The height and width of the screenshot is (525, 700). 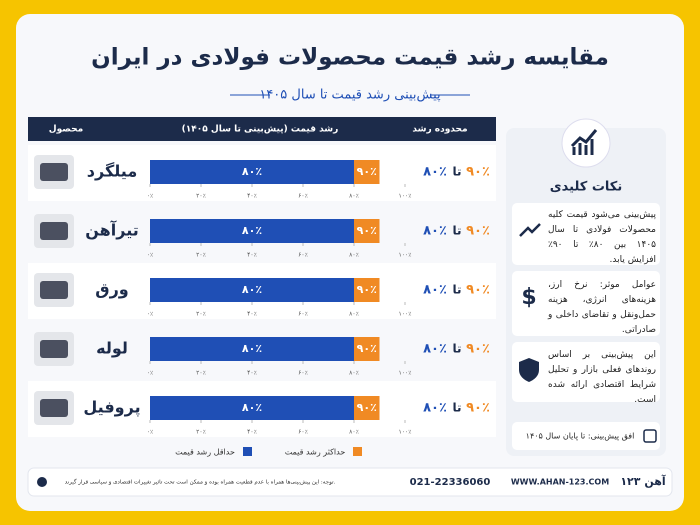 What do you see at coordinates (350, 482) in the screenshot?
I see `footer` at bounding box center [350, 482].